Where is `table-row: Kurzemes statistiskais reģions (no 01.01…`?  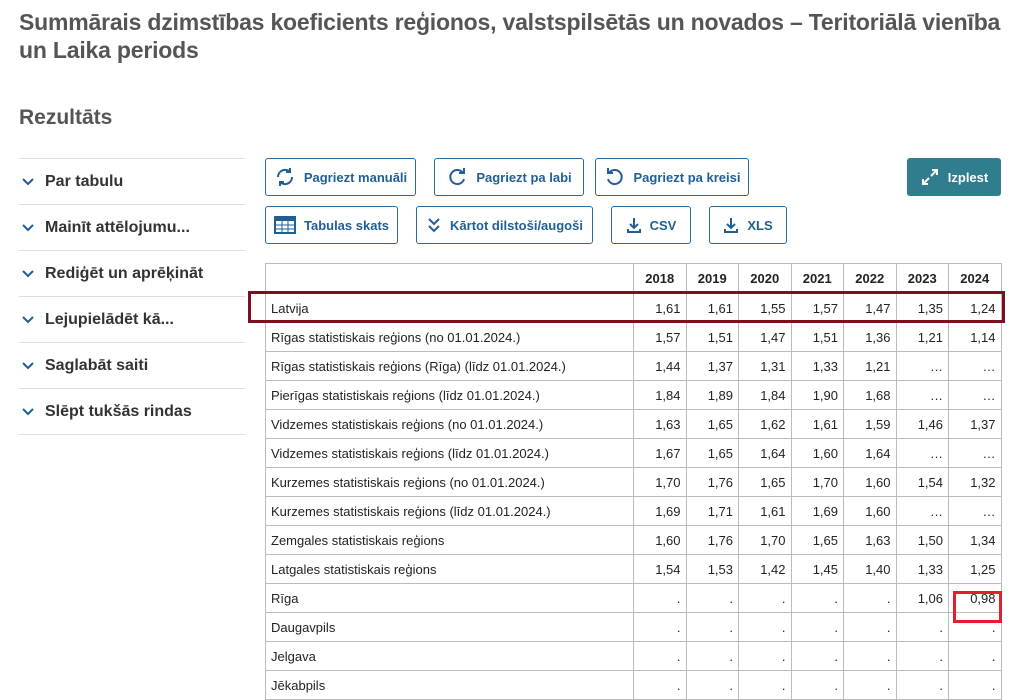
table-row: Kurzemes statistiskais reģions (no 01.01… is located at coordinates (633, 482).